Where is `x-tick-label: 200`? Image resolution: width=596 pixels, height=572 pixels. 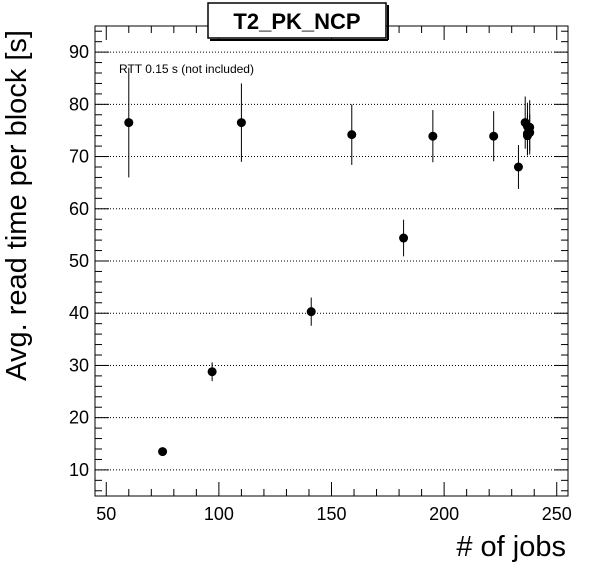 x-tick-label: 200 is located at coordinates (444, 514).